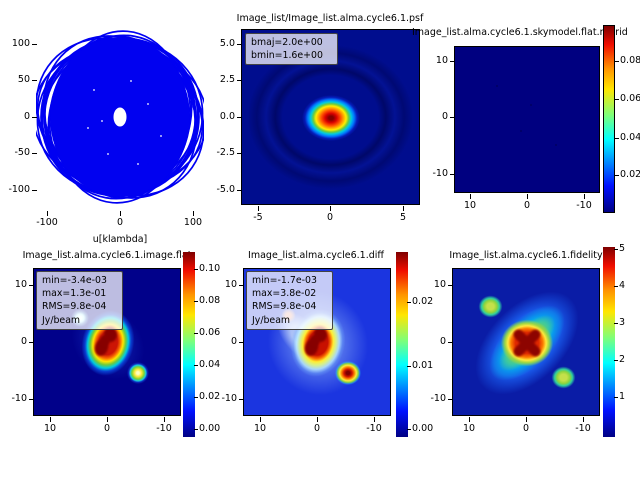 This screenshot has width=640, height=480. What do you see at coordinates (331, 118) in the screenshot?
I see `psf-beam-blob` at bounding box center [331, 118].